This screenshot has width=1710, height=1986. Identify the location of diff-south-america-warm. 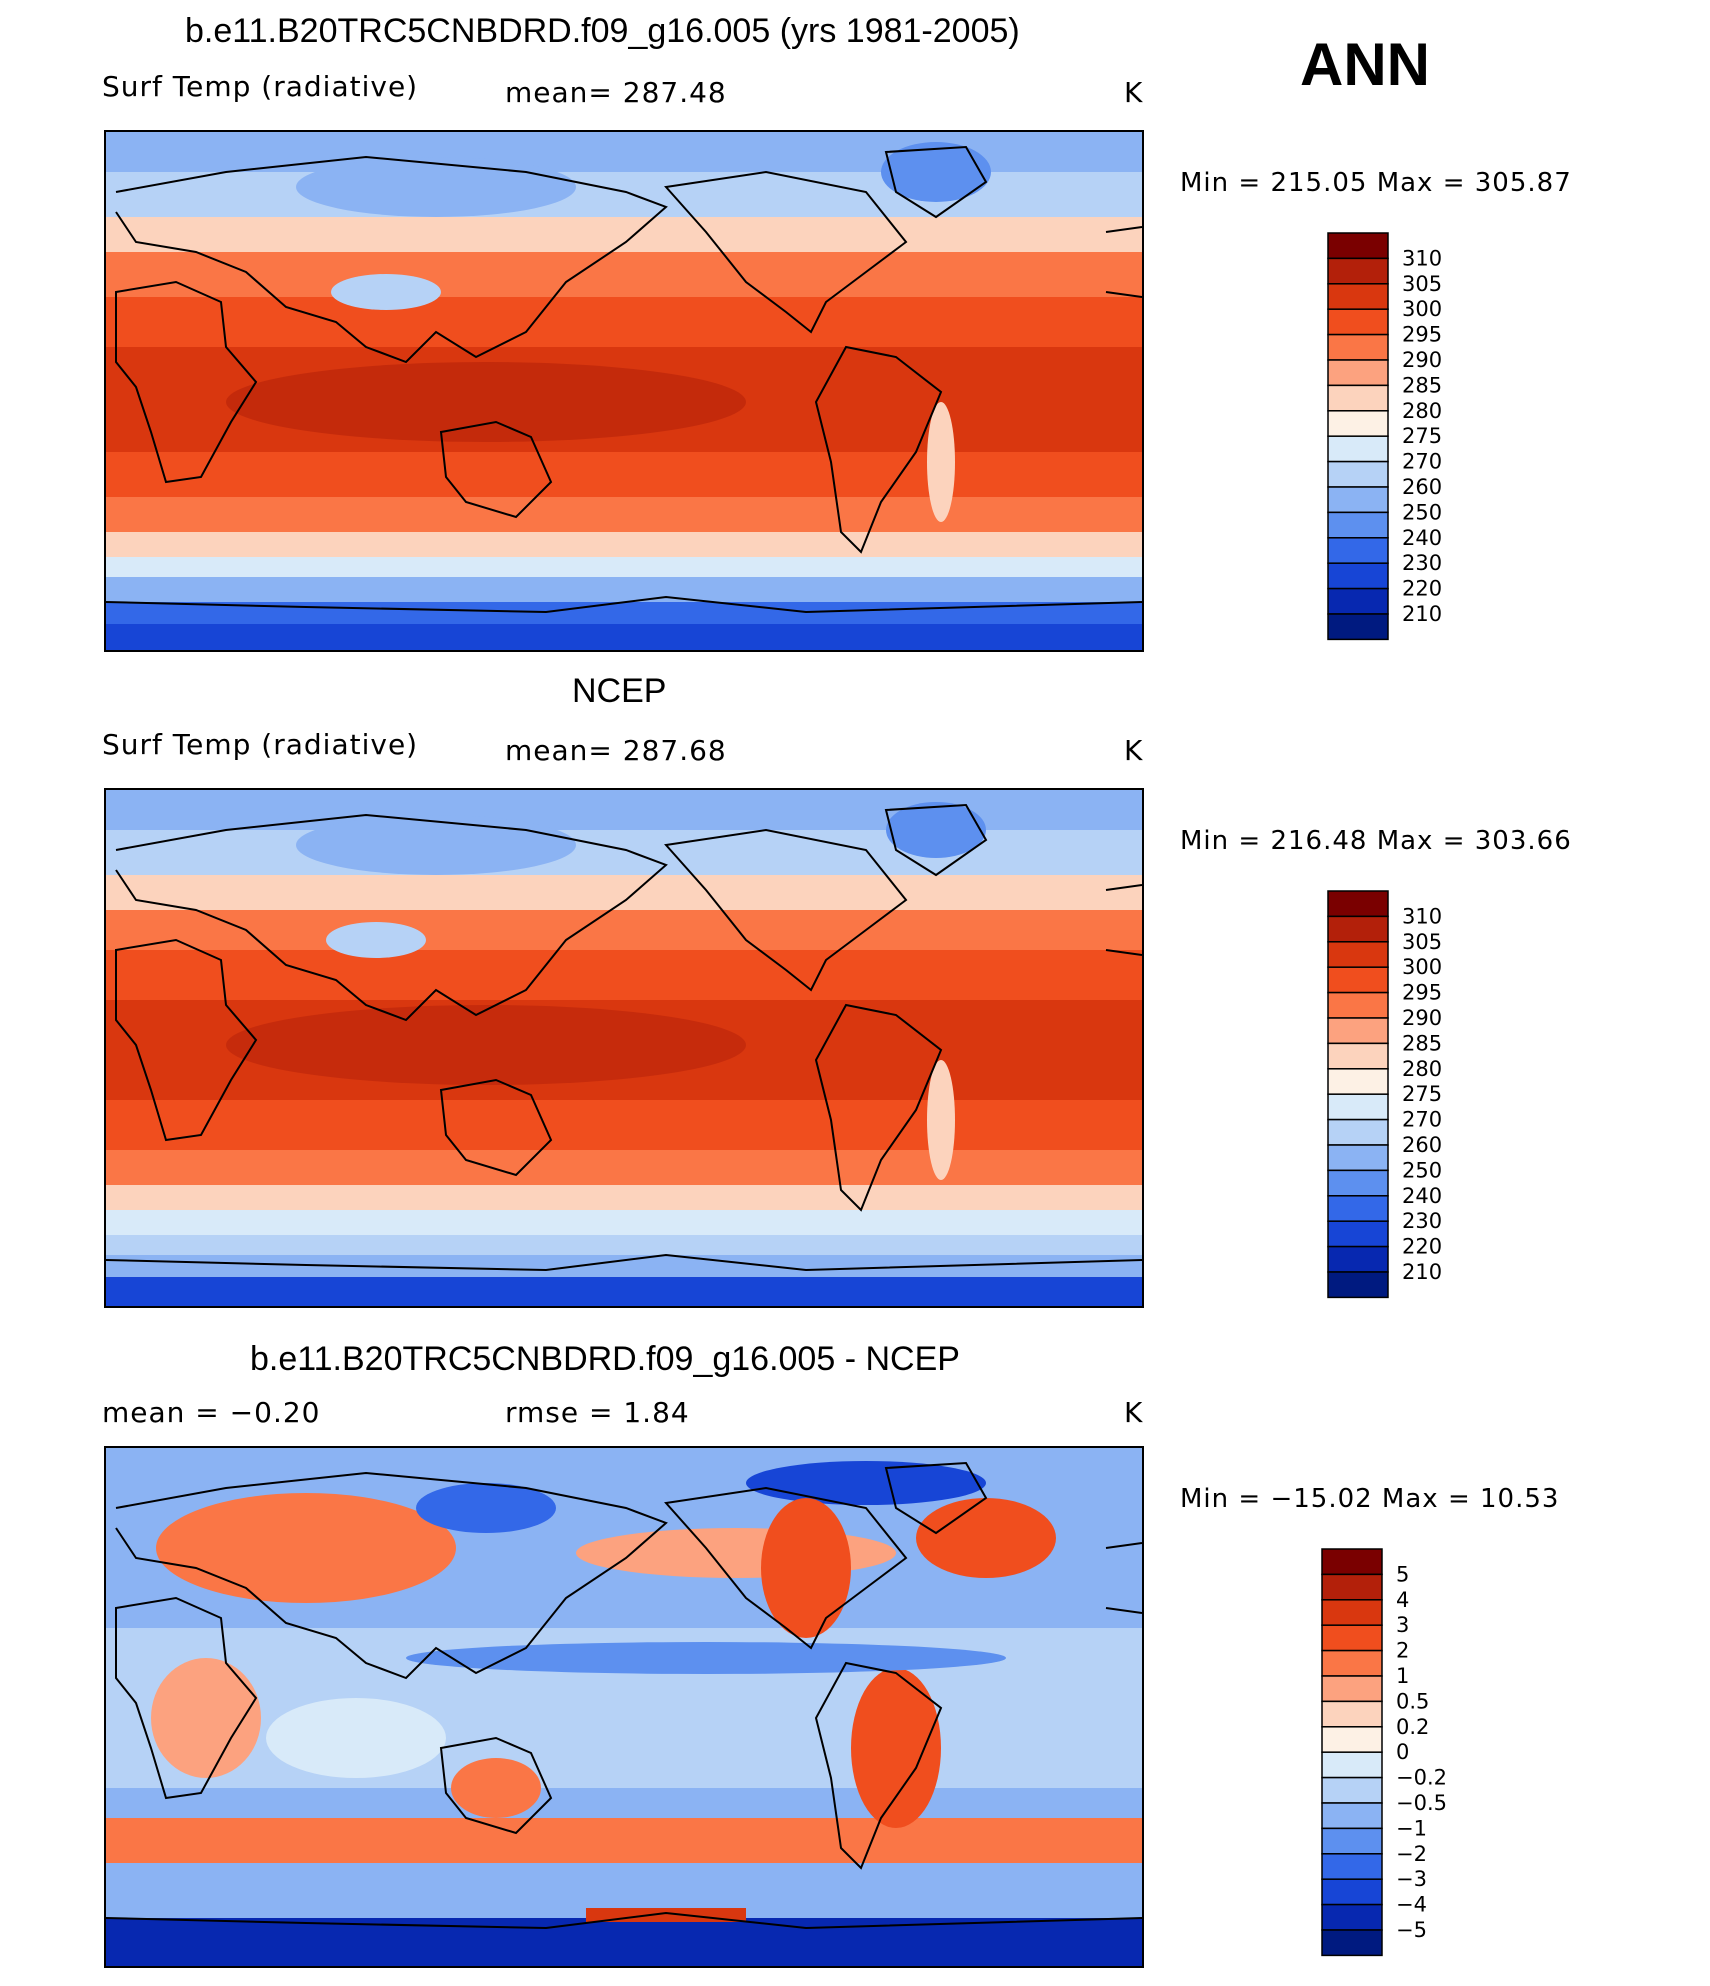
(896, 1748).